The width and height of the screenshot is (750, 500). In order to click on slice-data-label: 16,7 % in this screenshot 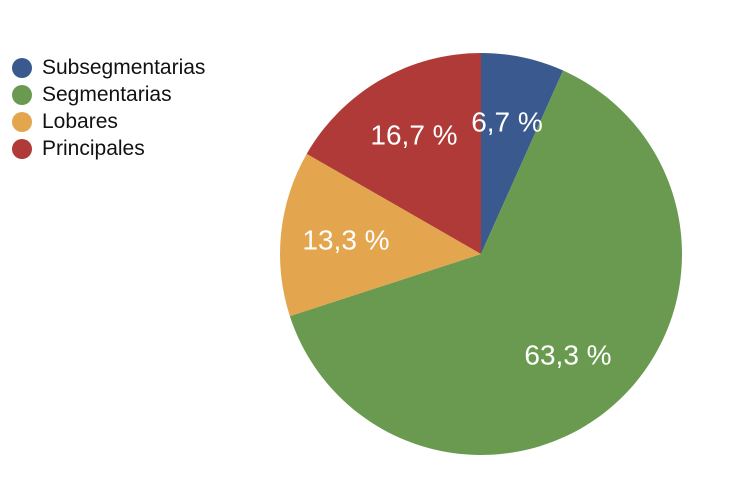, I will do `click(413, 134)`.